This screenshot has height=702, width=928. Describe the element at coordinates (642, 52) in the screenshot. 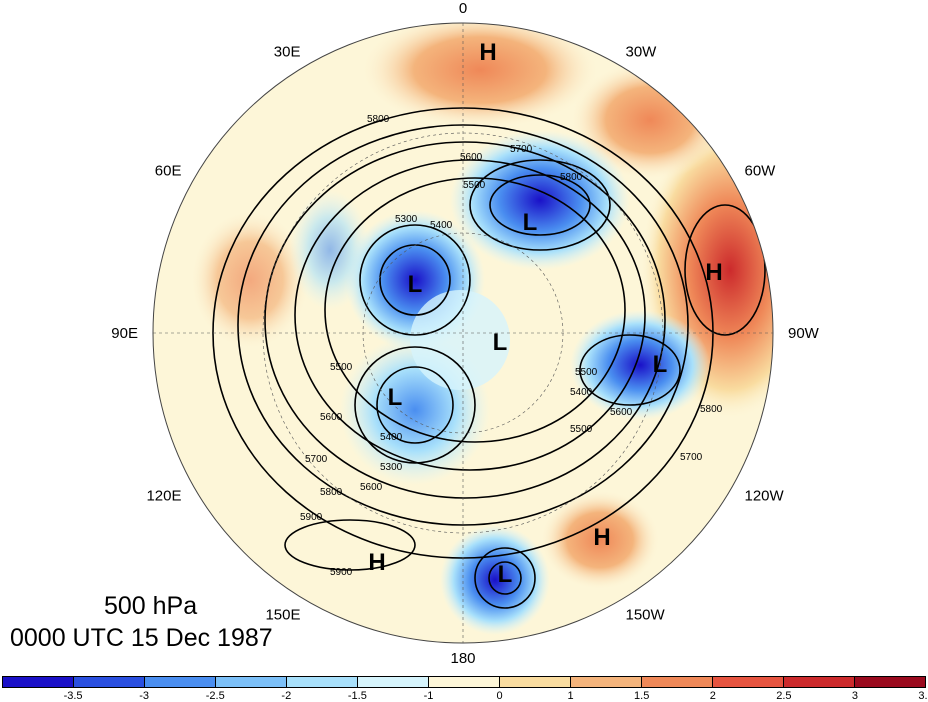

I see `longitude-label: 30W` at that location.